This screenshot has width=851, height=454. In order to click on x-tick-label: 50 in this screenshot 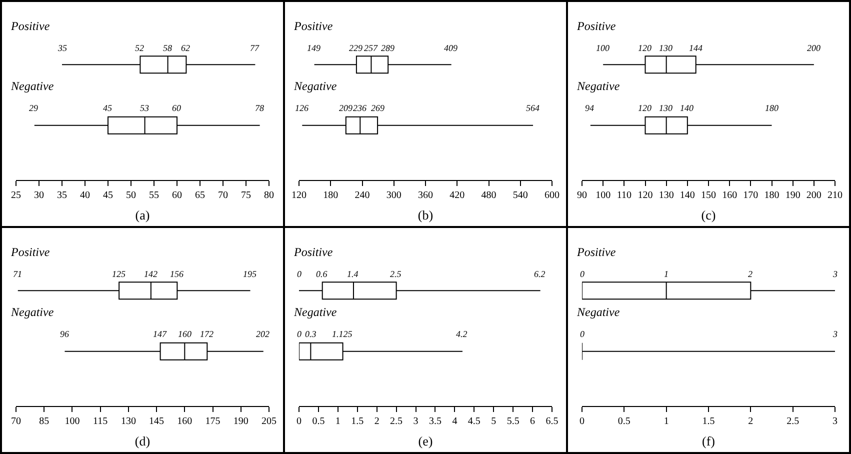, I will do `click(131, 195)`.